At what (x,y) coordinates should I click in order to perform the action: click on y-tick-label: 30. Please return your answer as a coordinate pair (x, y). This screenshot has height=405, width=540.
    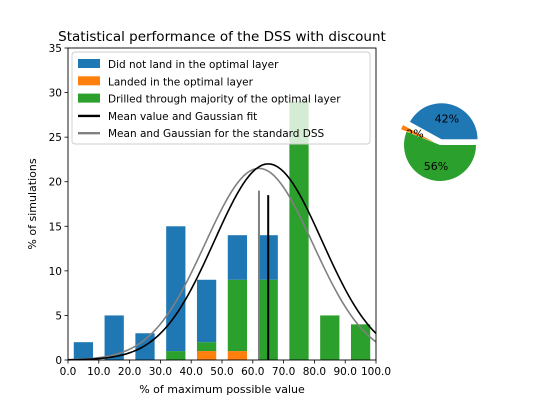
    Looking at the image, I should click on (55, 94).